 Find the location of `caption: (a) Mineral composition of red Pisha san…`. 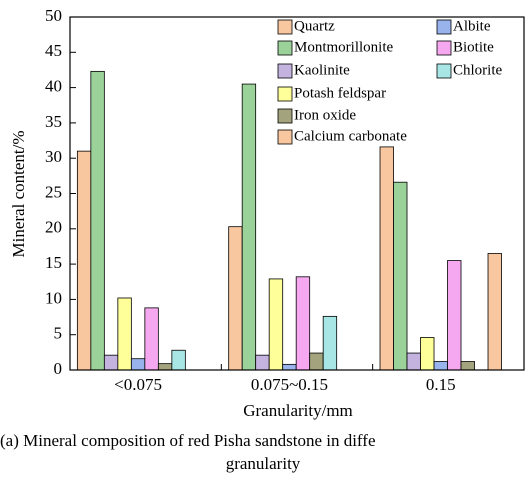

caption: (a) Mineral composition of red Pisha san… is located at coordinates (188, 440).